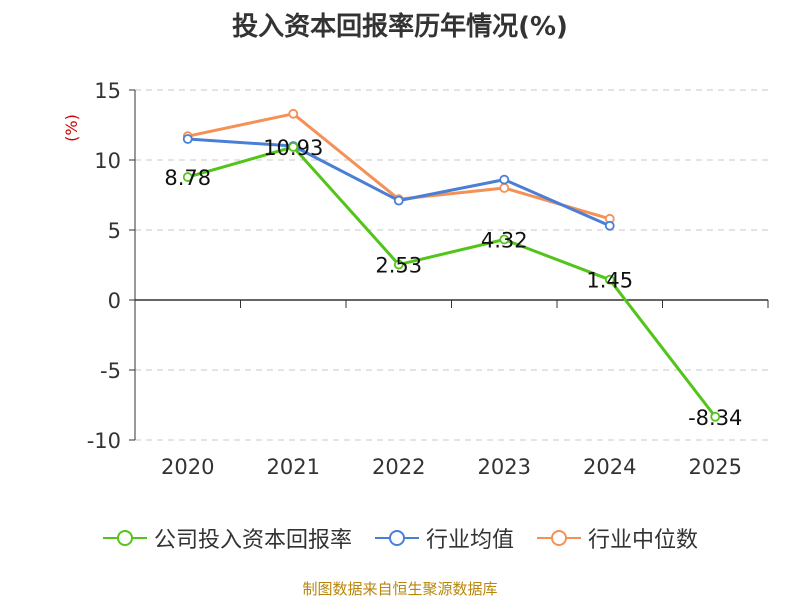 The width and height of the screenshot is (800, 600). What do you see at coordinates (107, 91) in the screenshot?
I see `y-tick-label-0: 15` at bounding box center [107, 91].